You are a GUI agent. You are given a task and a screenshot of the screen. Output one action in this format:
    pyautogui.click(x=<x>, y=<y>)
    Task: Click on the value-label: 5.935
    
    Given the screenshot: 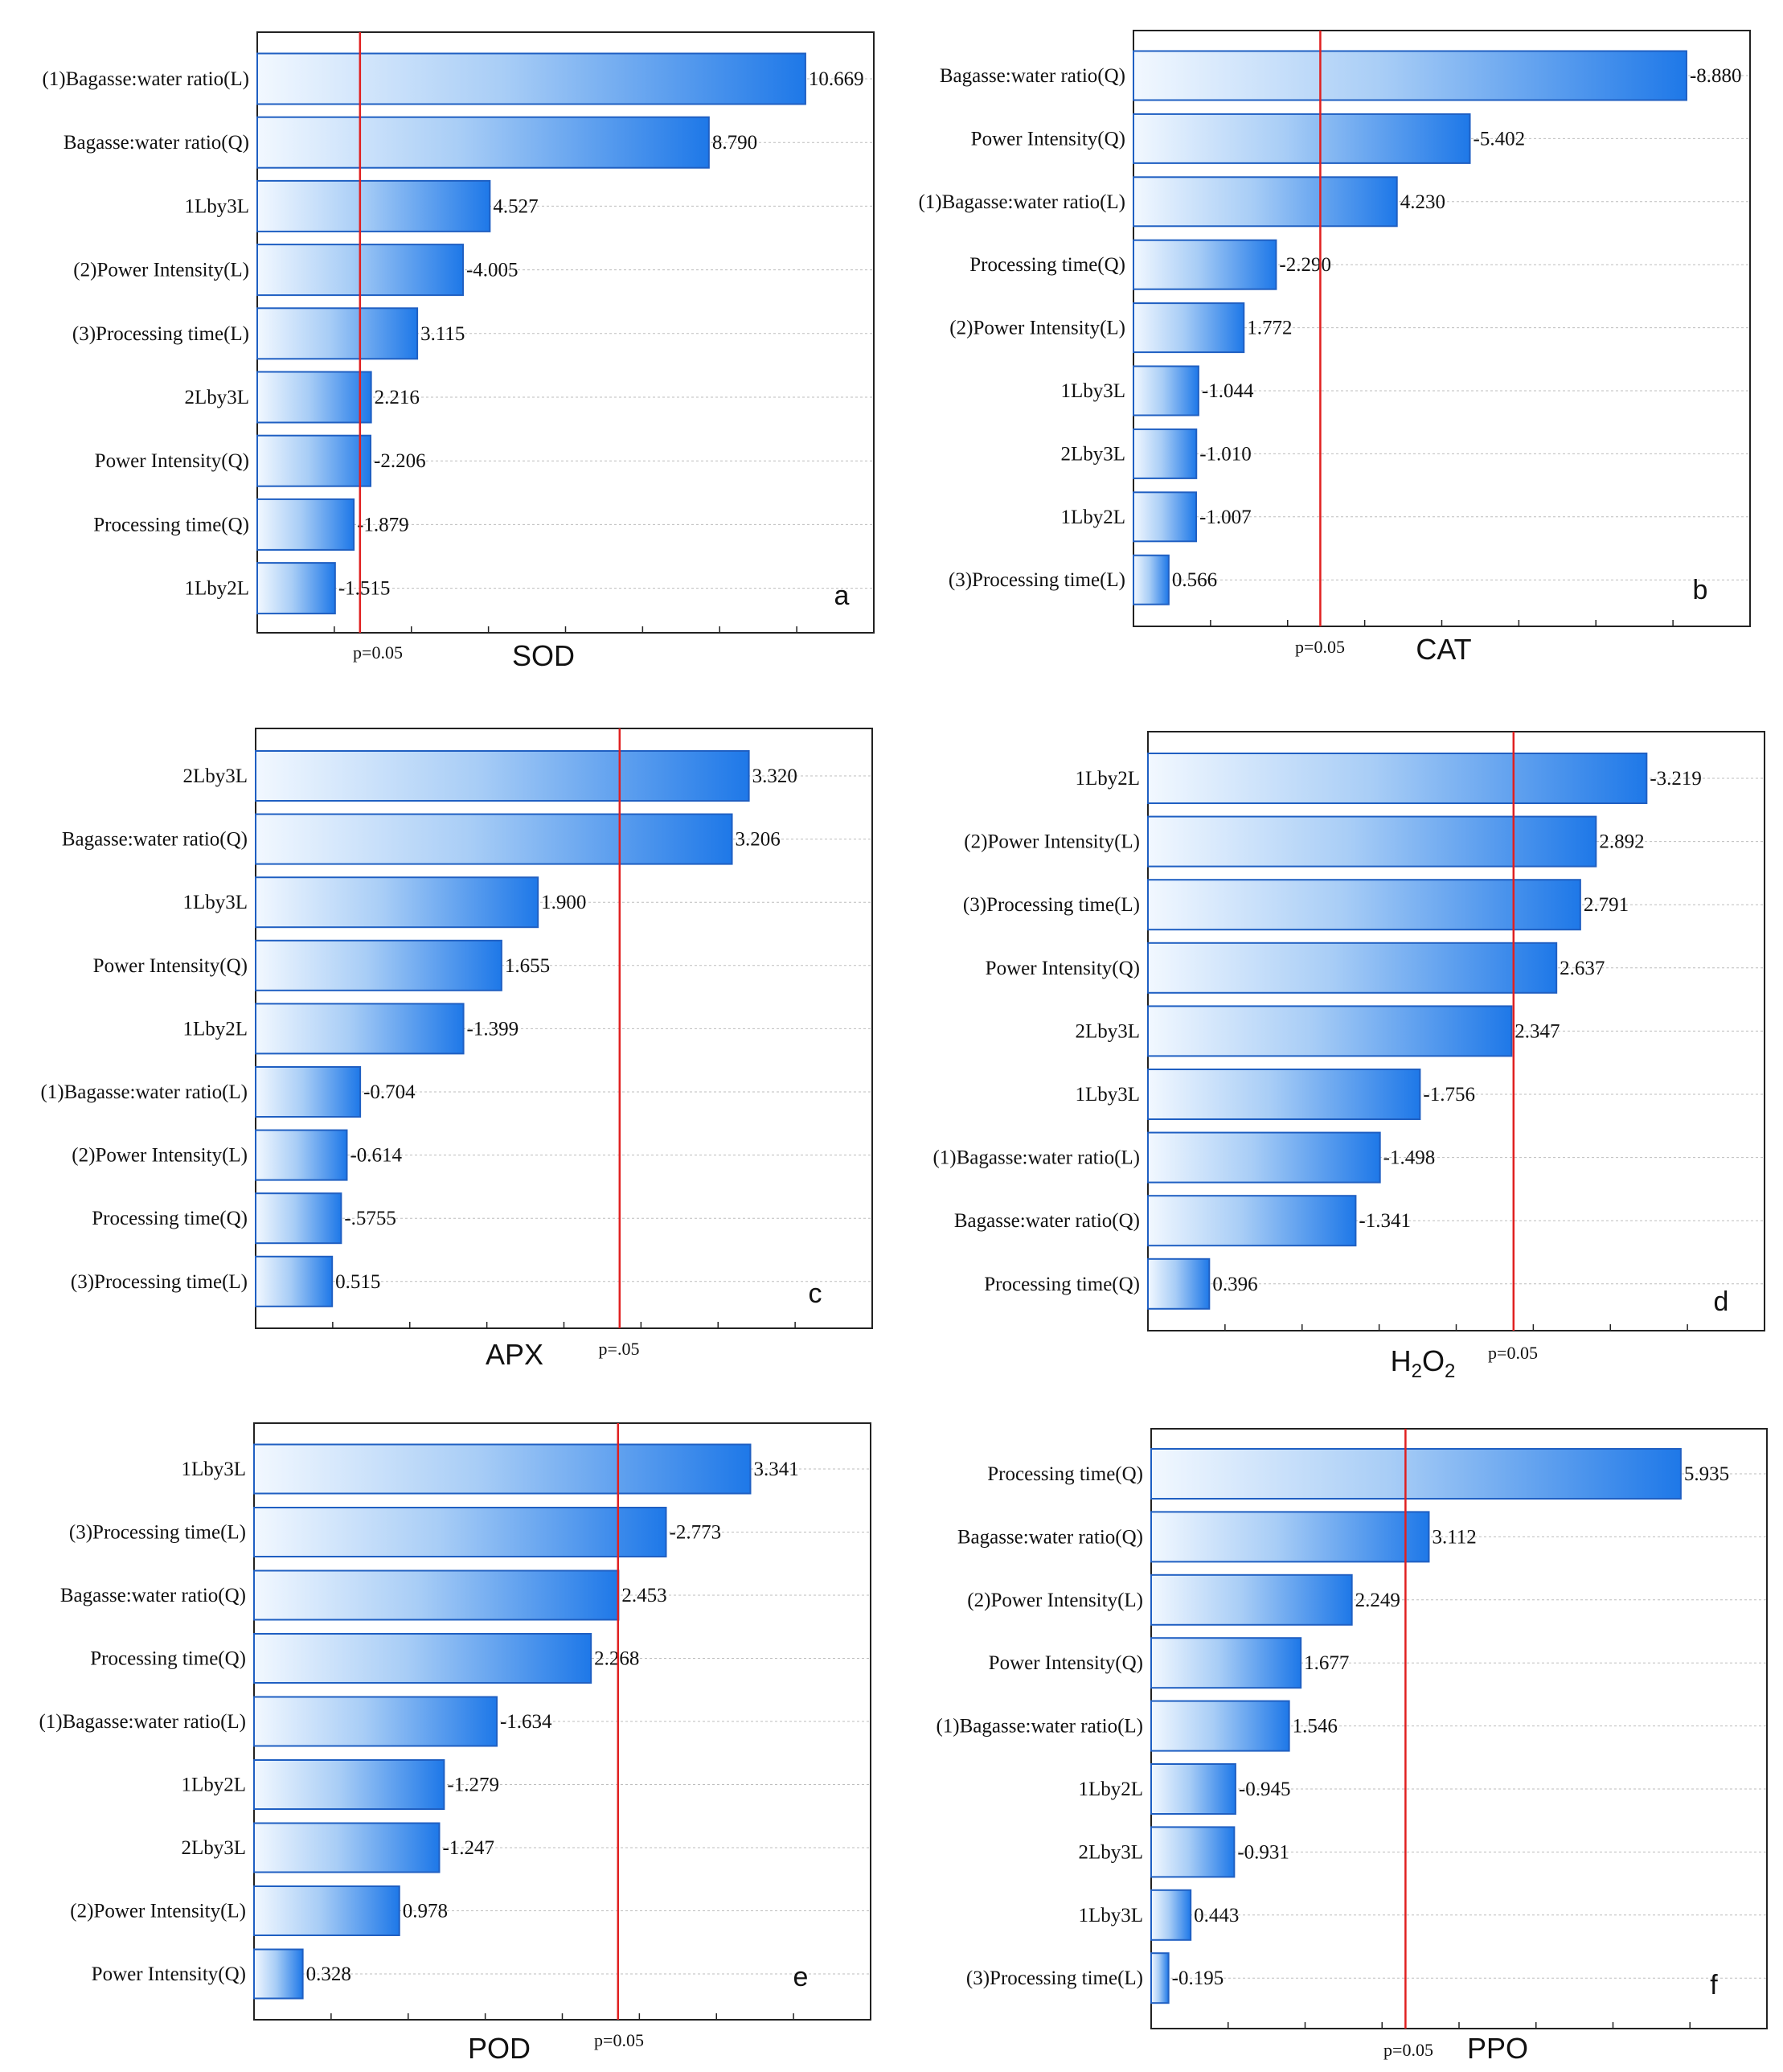 What is the action you would take?
    pyautogui.click(x=1706, y=1474)
    